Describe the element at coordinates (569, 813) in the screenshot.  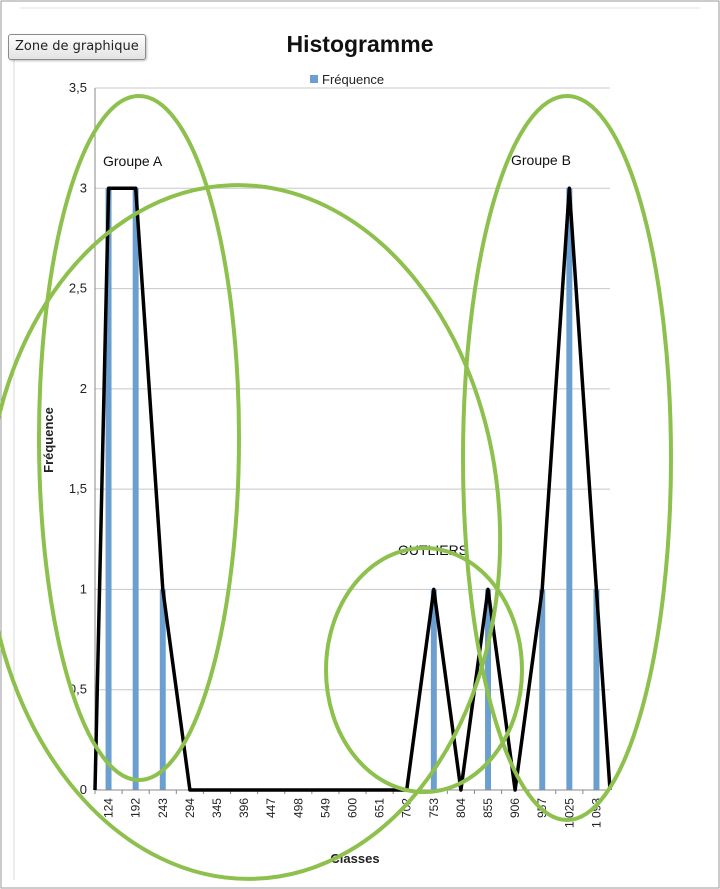
I see `x-tick-label: 1 025` at that location.